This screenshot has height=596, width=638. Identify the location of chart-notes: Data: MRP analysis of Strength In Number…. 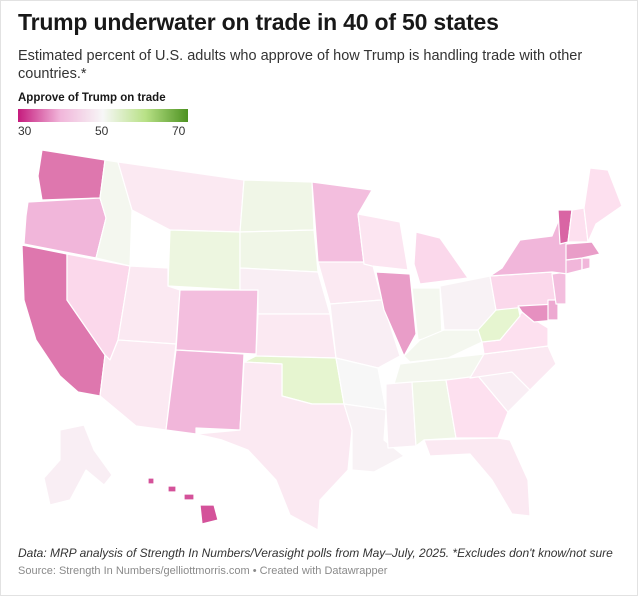
(315, 553).